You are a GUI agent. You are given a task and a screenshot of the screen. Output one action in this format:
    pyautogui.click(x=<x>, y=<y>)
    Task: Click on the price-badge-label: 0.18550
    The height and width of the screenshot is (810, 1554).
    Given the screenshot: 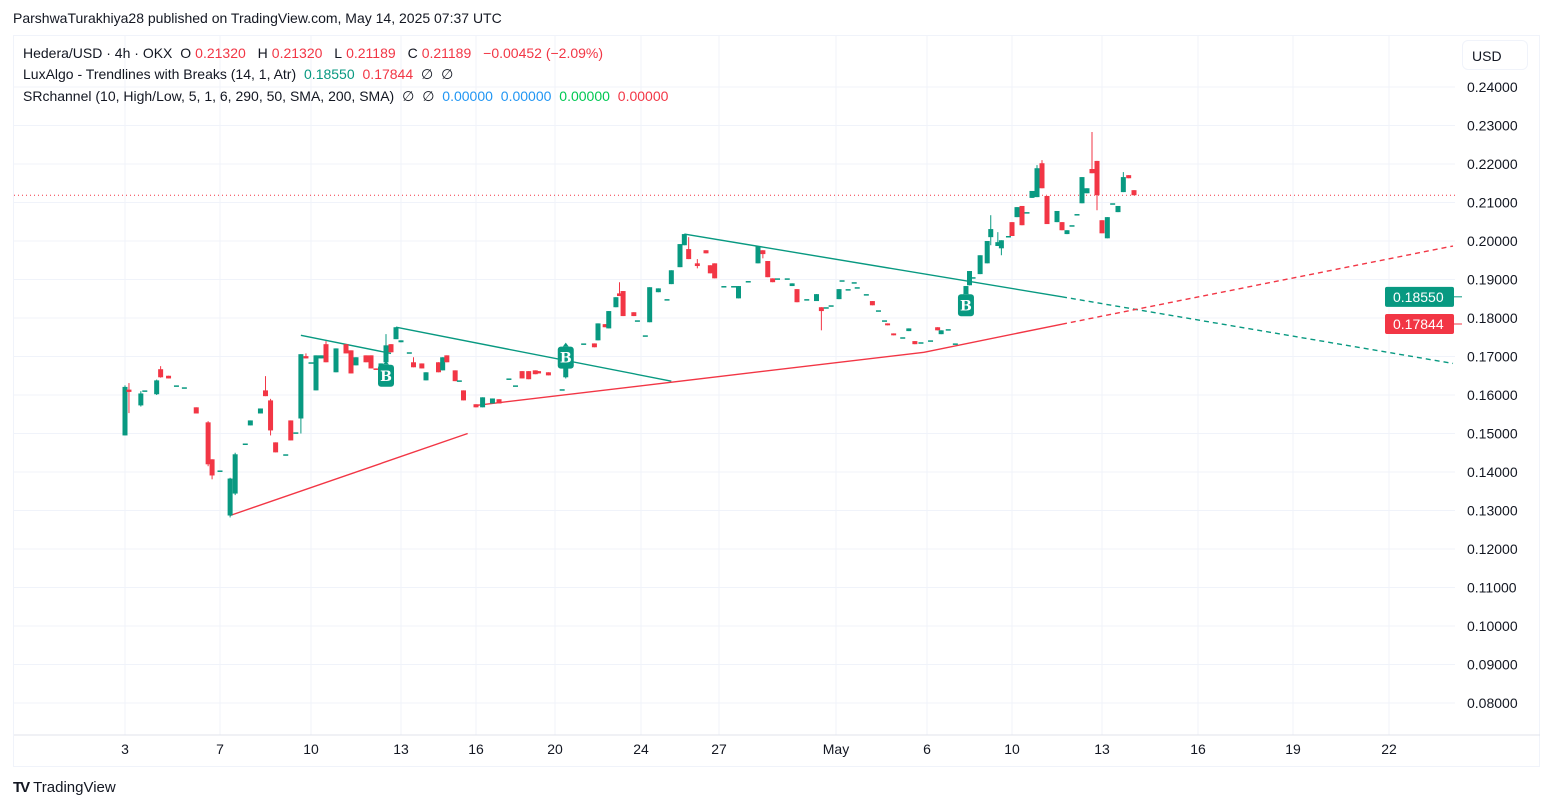 What is the action you would take?
    pyautogui.click(x=1418, y=297)
    